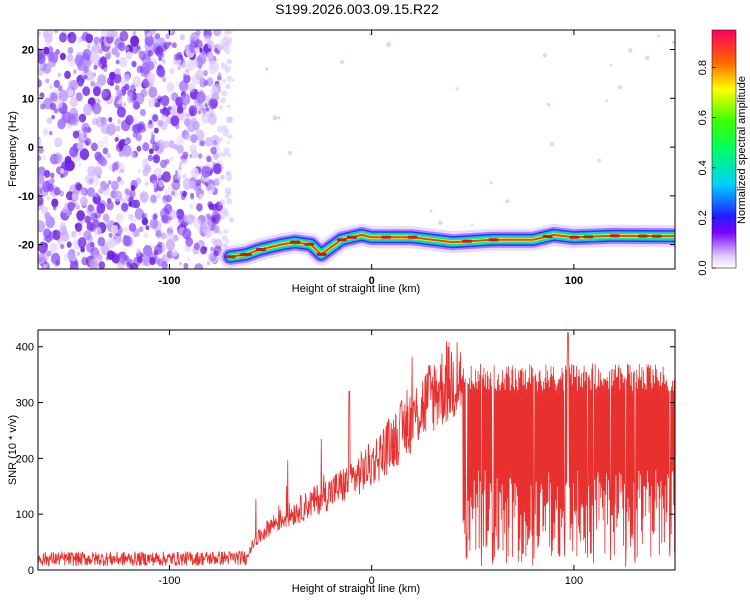  I want to click on colorbar-tick-label: 0.8, so click(703, 67).